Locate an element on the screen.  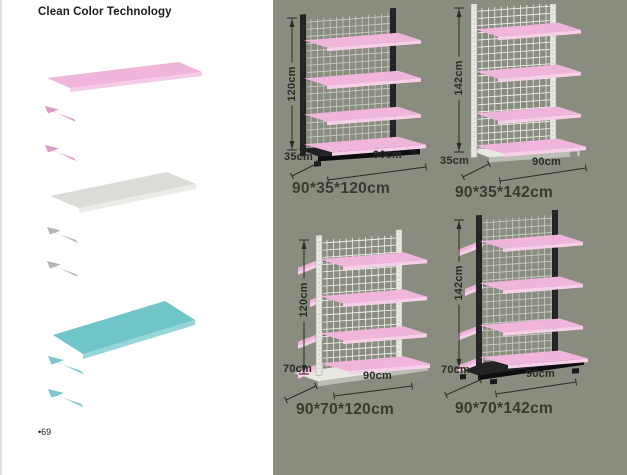
product-size-label: 90*70*142cm is located at coordinates (504, 408).